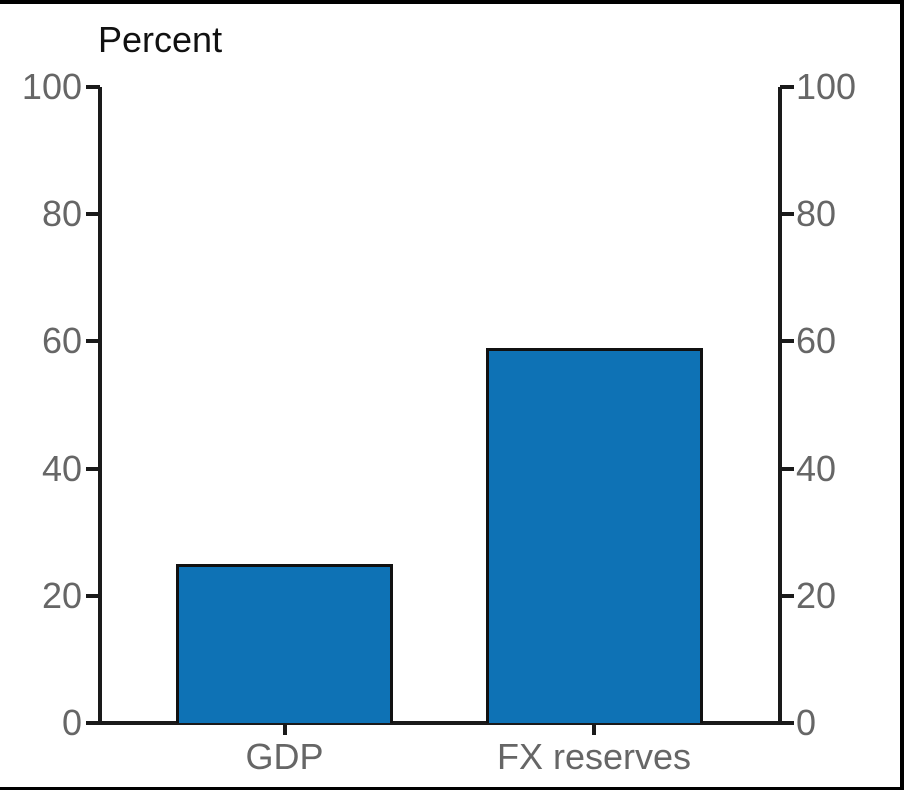 Image resolution: width=904 pixels, height=796 pixels. What do you see at coordinates (284, 643) in the screenshot?
I see `bar-gdp` at bounding box center [284, 643].